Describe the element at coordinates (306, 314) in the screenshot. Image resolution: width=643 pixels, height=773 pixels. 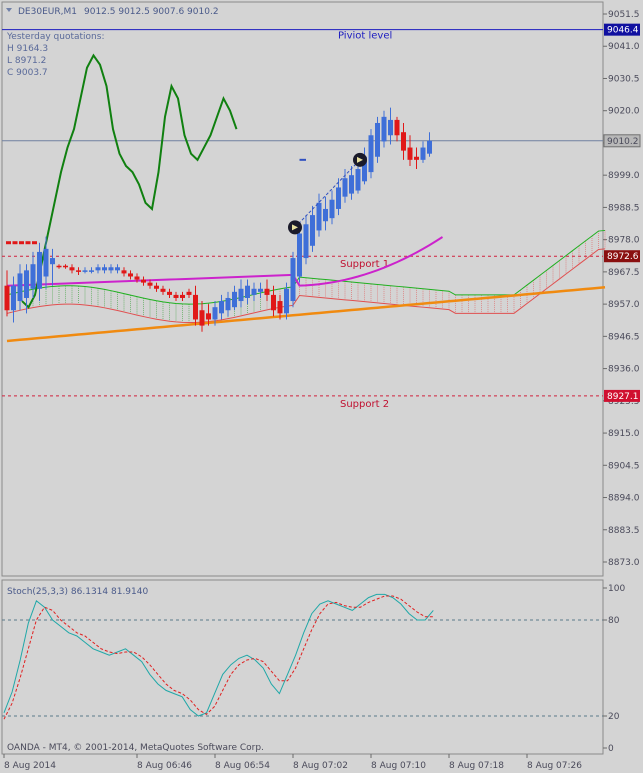
I see `long-ma-line` at that location.